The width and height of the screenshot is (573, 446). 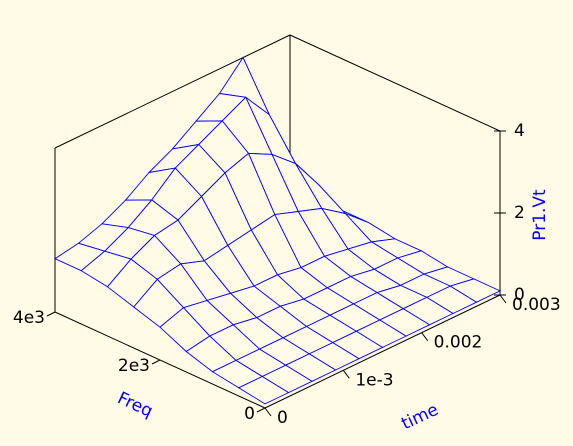 What do you see at coordinates (282, 418) in the screenshot?
I see `x-tick-label: 0` at bounding box center [282, 418].